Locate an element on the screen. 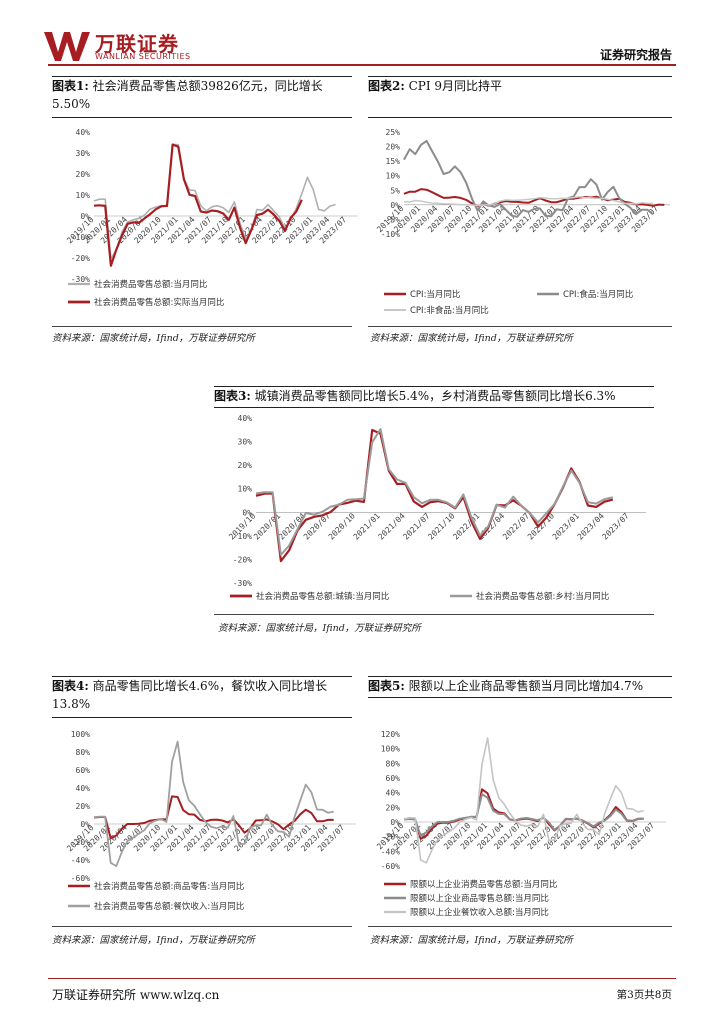 The width and height of the screenshot is (724, 1024). figure-4-caption: 图表4: 商品零售同比增长4.6%，餐饮收入同比增长13.8% is located at coordinates (202, 697).